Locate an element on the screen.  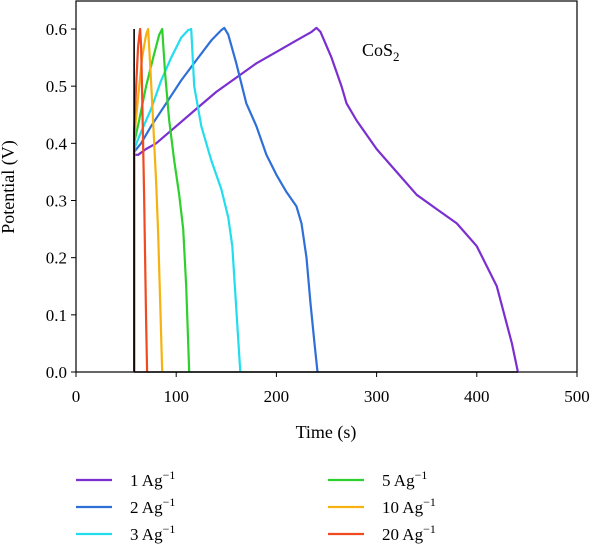
y-tick-label: 0.0 is located at coordinates (56, 372).